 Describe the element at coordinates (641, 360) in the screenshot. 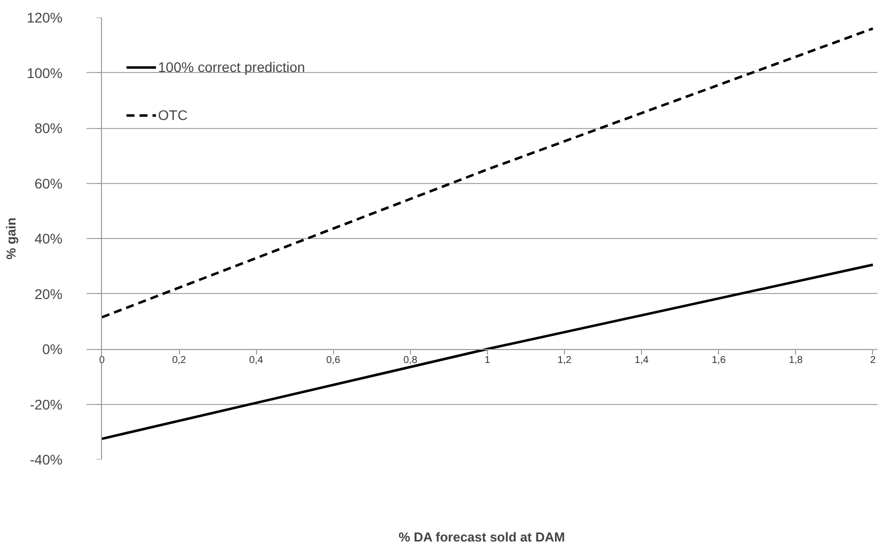

I see `x-tick-label: 1,4` at that location.